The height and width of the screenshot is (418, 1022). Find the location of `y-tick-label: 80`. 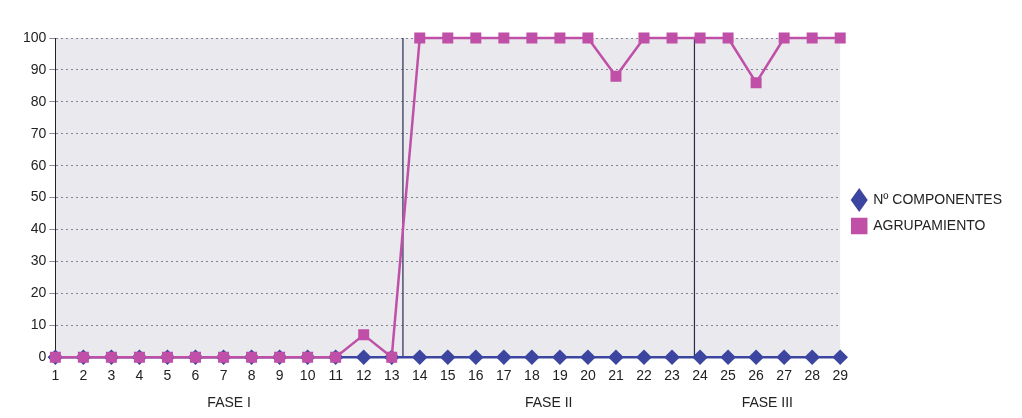

y-tick-label: 80 is located at coordinates (38, 100).